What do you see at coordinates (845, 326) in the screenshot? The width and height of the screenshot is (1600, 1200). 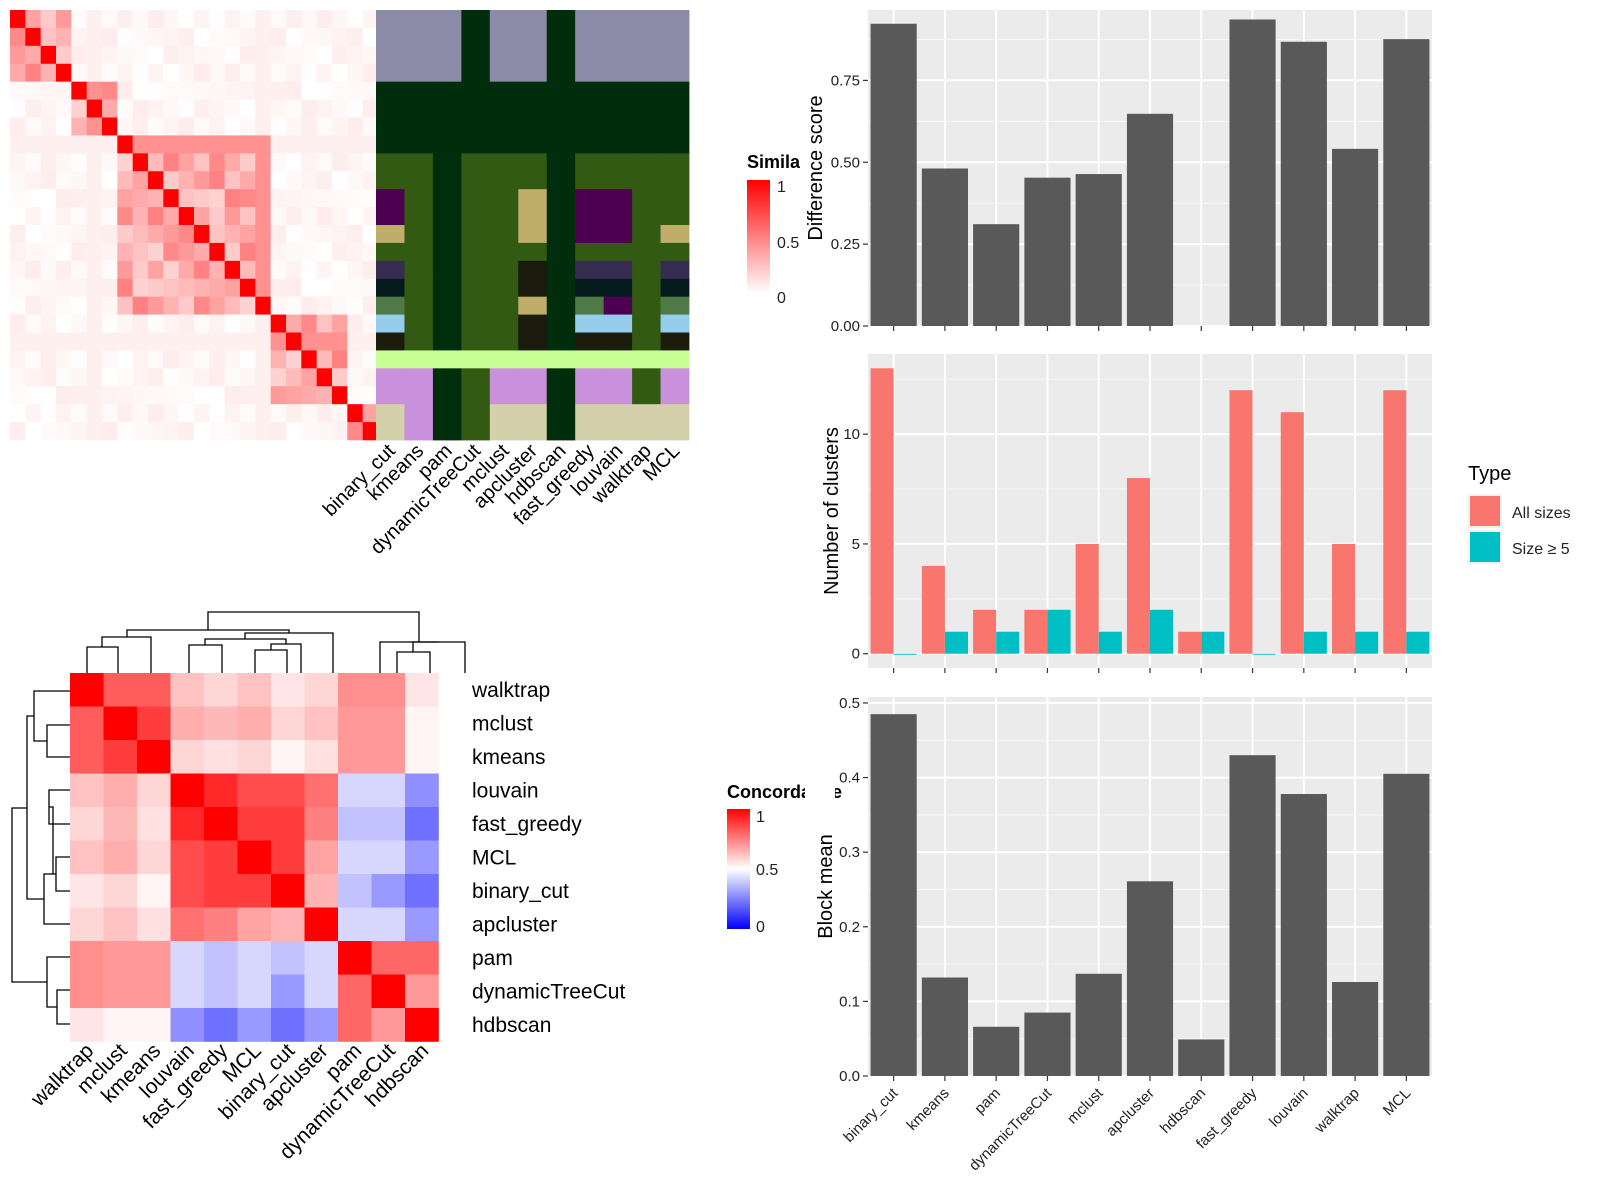 I see `y-tick-label: 0.00` at bounding box center [845, 326].